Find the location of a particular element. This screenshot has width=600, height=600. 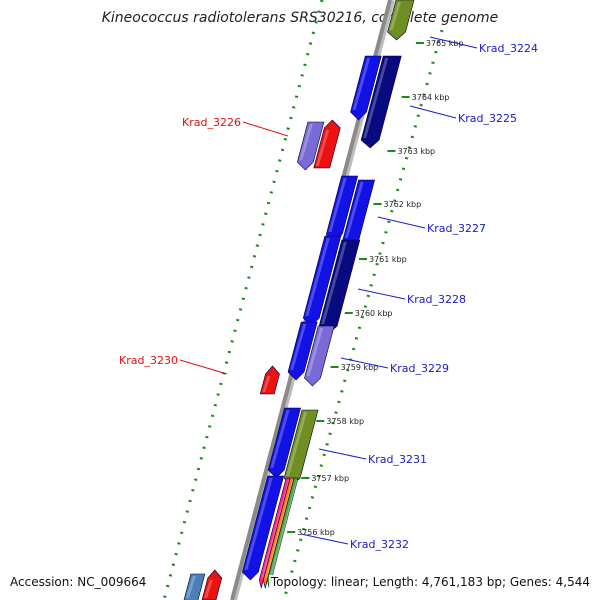

tick-label: 3765 kbp is located at coordinates (445, 43).